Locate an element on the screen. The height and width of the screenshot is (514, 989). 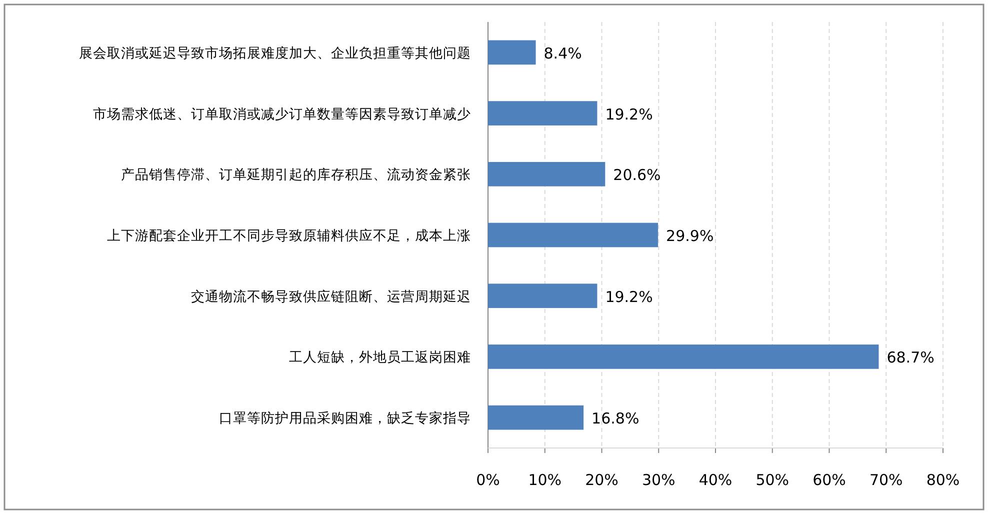
x-tick-label: 20% is located at coordinates (601, 480).